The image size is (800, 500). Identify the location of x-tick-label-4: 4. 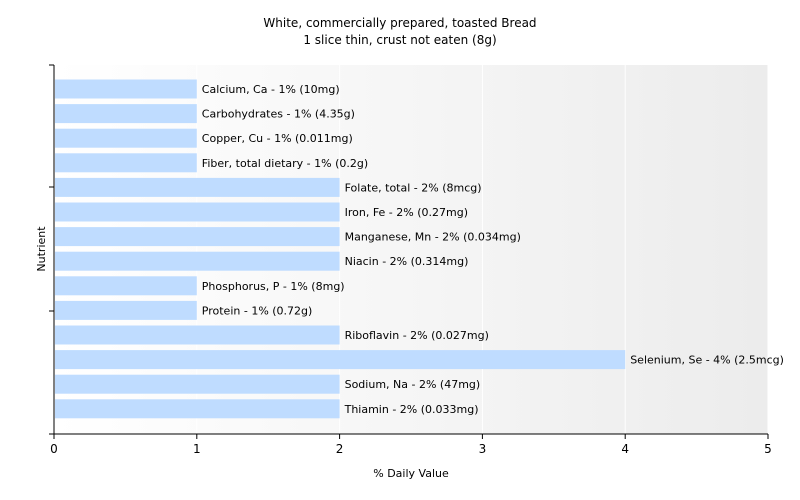
(625, 449).